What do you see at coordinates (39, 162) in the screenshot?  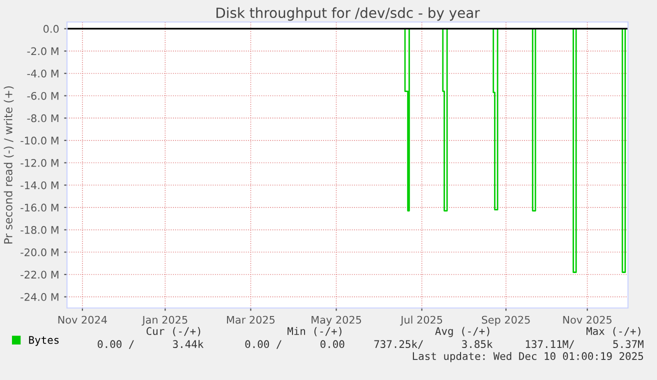 I see `y-tick-label: -12.0 M` at bounding box center [39, 162].